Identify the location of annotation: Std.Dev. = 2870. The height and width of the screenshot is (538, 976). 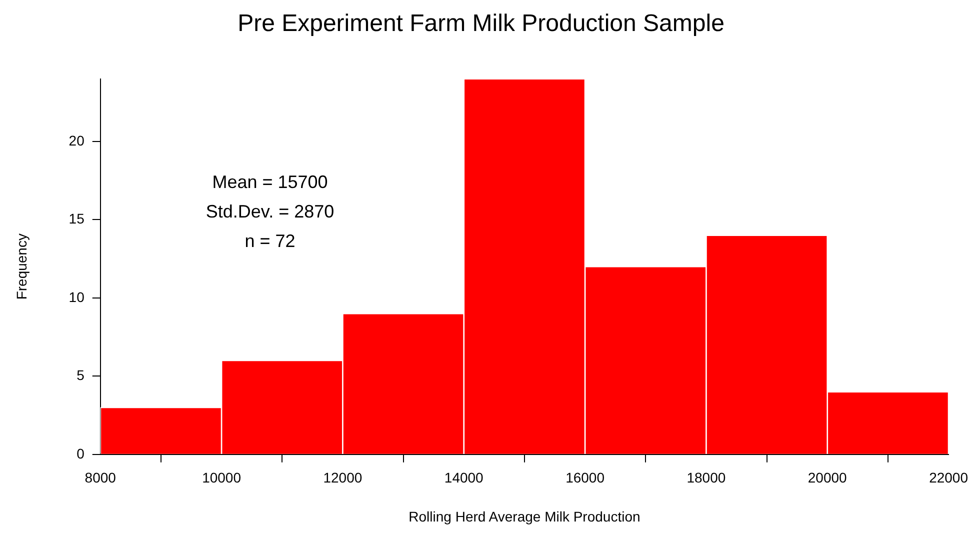
(270, 211).